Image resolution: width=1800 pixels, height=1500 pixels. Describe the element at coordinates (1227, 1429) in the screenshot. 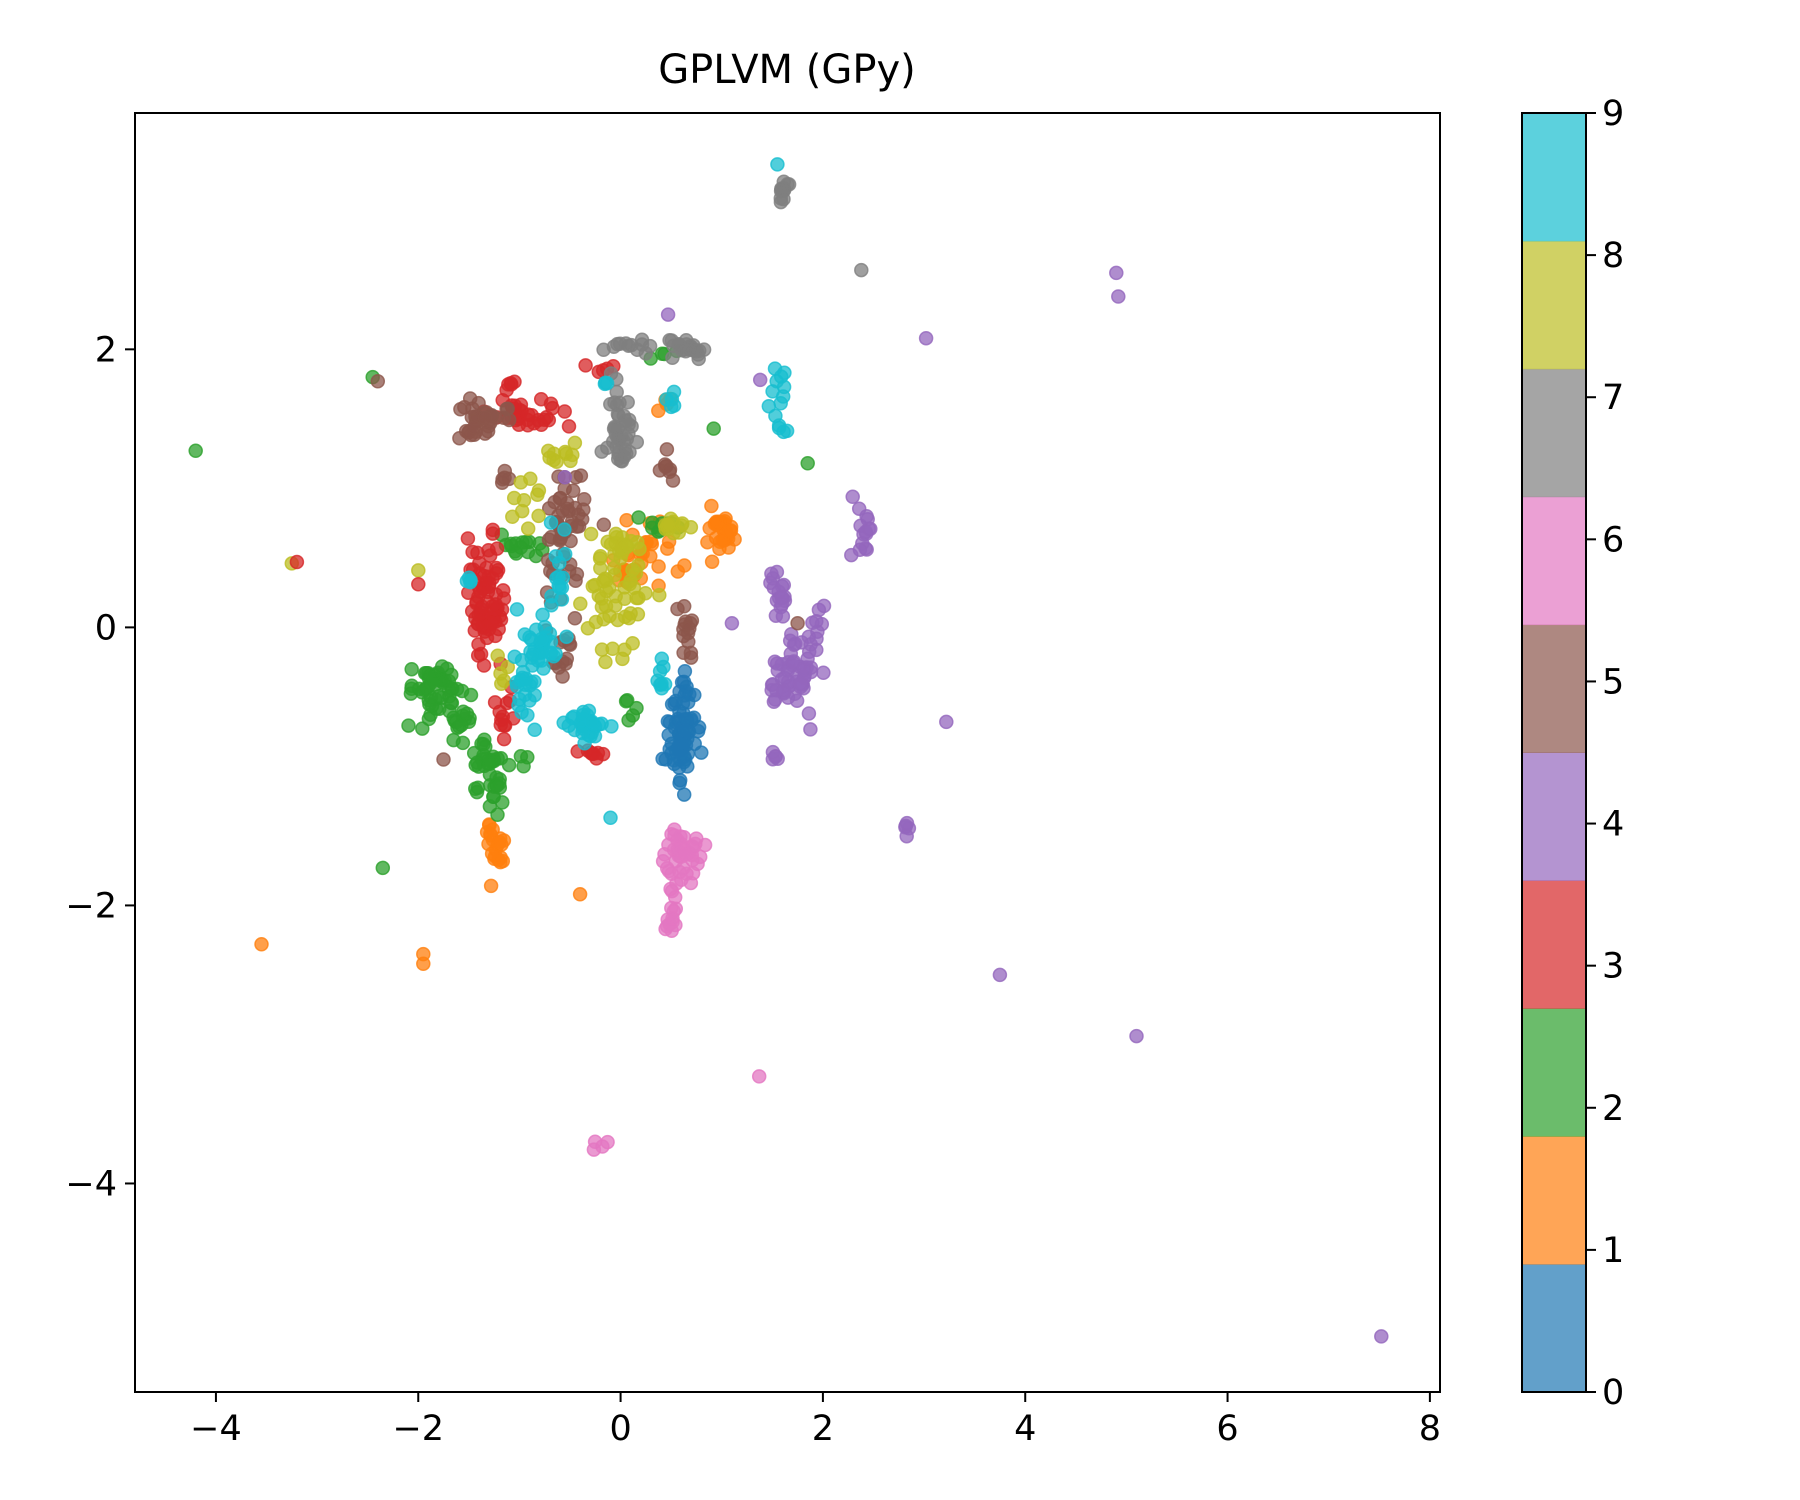

I see `x-tick-label: 6` at that location.